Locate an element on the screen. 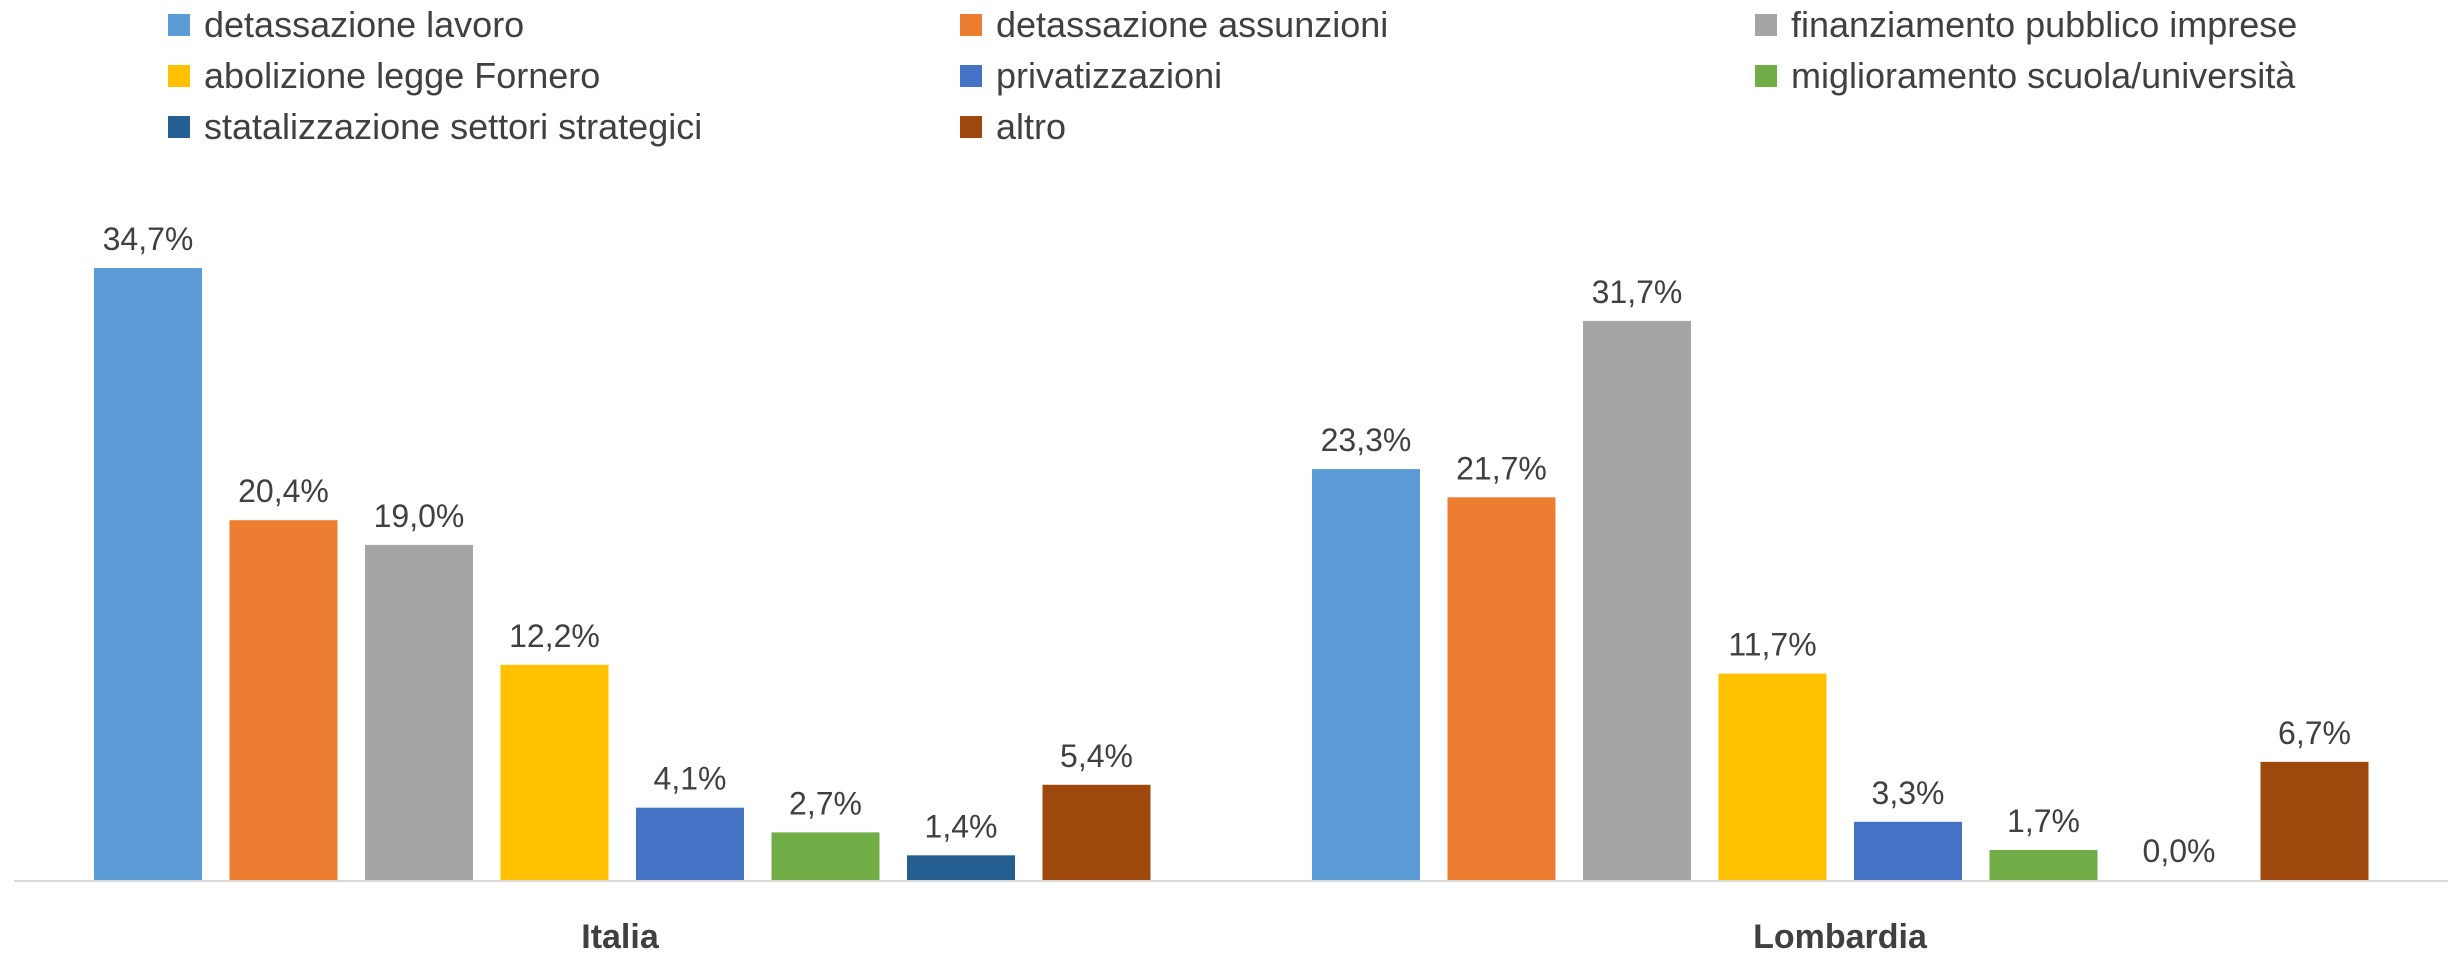  legend-item: detassazione lavoro is located at coordinates (346, 24).